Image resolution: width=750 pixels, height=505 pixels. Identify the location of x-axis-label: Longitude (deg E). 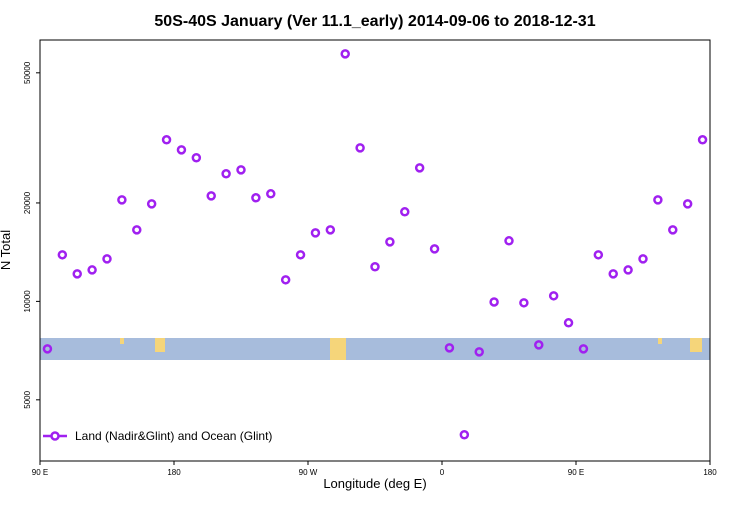
(374, 483).